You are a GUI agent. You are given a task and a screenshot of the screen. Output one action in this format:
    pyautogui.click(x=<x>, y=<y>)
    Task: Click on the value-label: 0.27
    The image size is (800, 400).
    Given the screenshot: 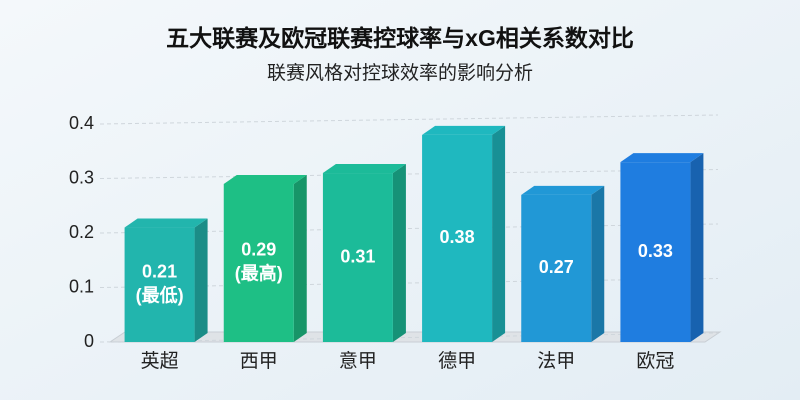 What is the action you would take?
    pyautogui.click(x=556, y=267)
    